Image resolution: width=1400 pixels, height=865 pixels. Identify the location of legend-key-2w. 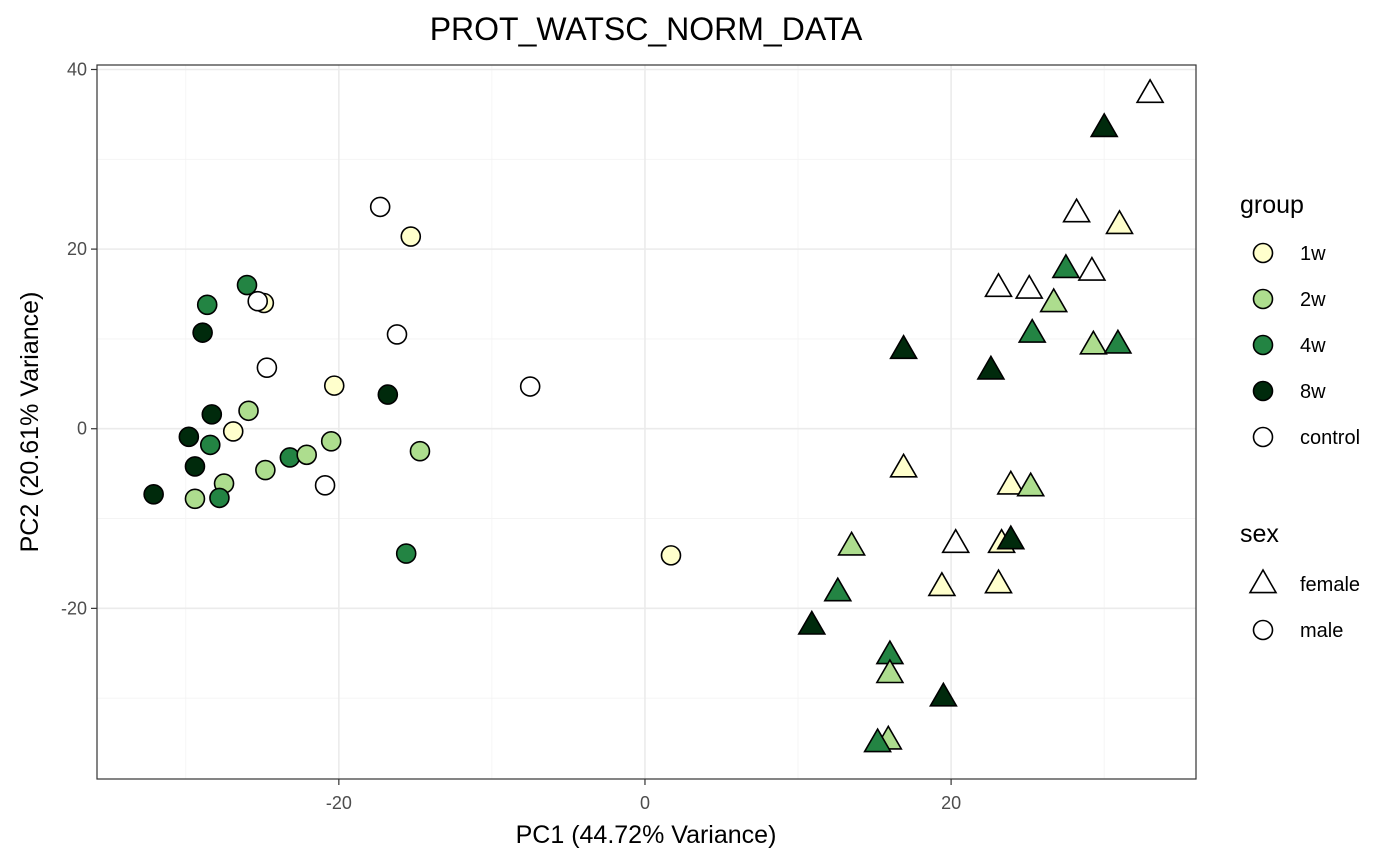
(1263, 299).